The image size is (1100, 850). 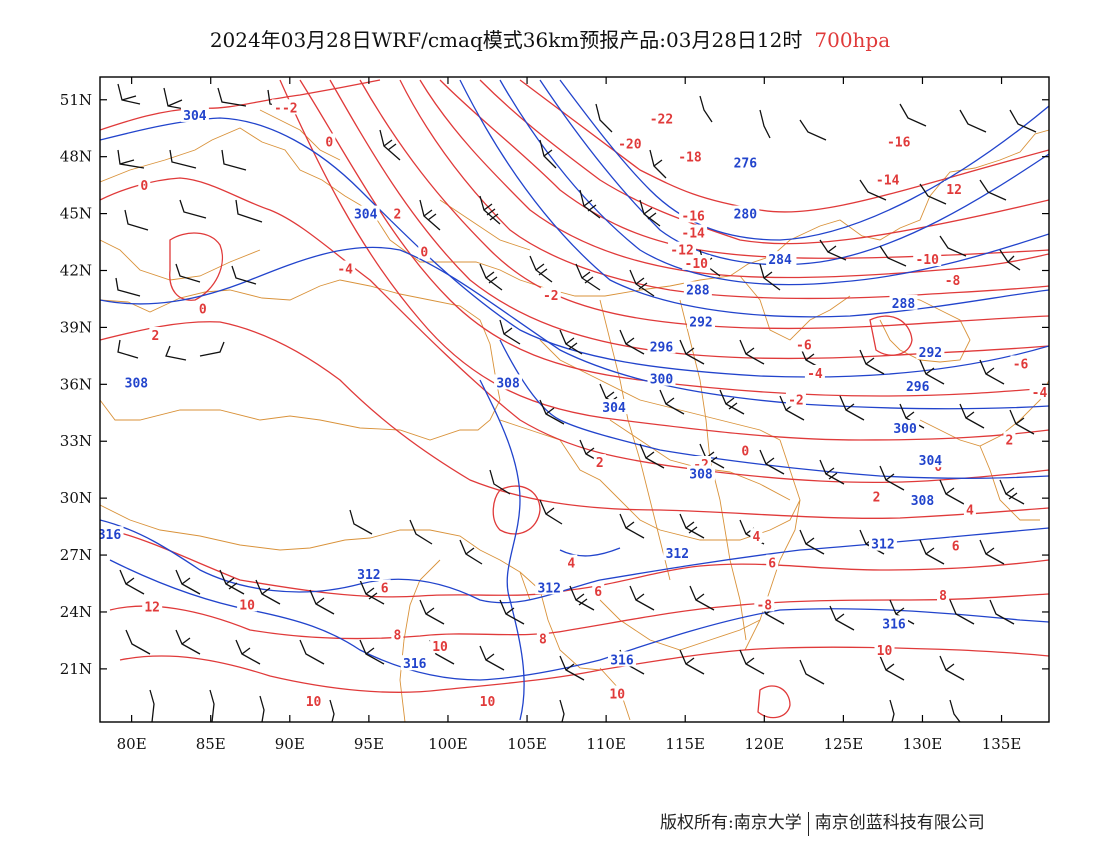 I want to click on lat-label: 30N, so click(x=76, y=498).